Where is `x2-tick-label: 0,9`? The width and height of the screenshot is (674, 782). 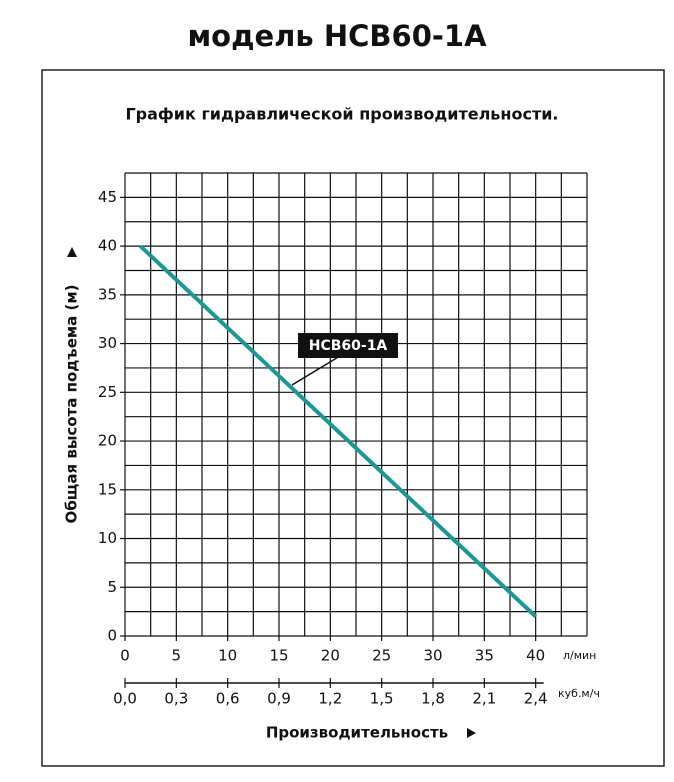 x2-tick-label: 0,9 is located at coordinates (279, 699).